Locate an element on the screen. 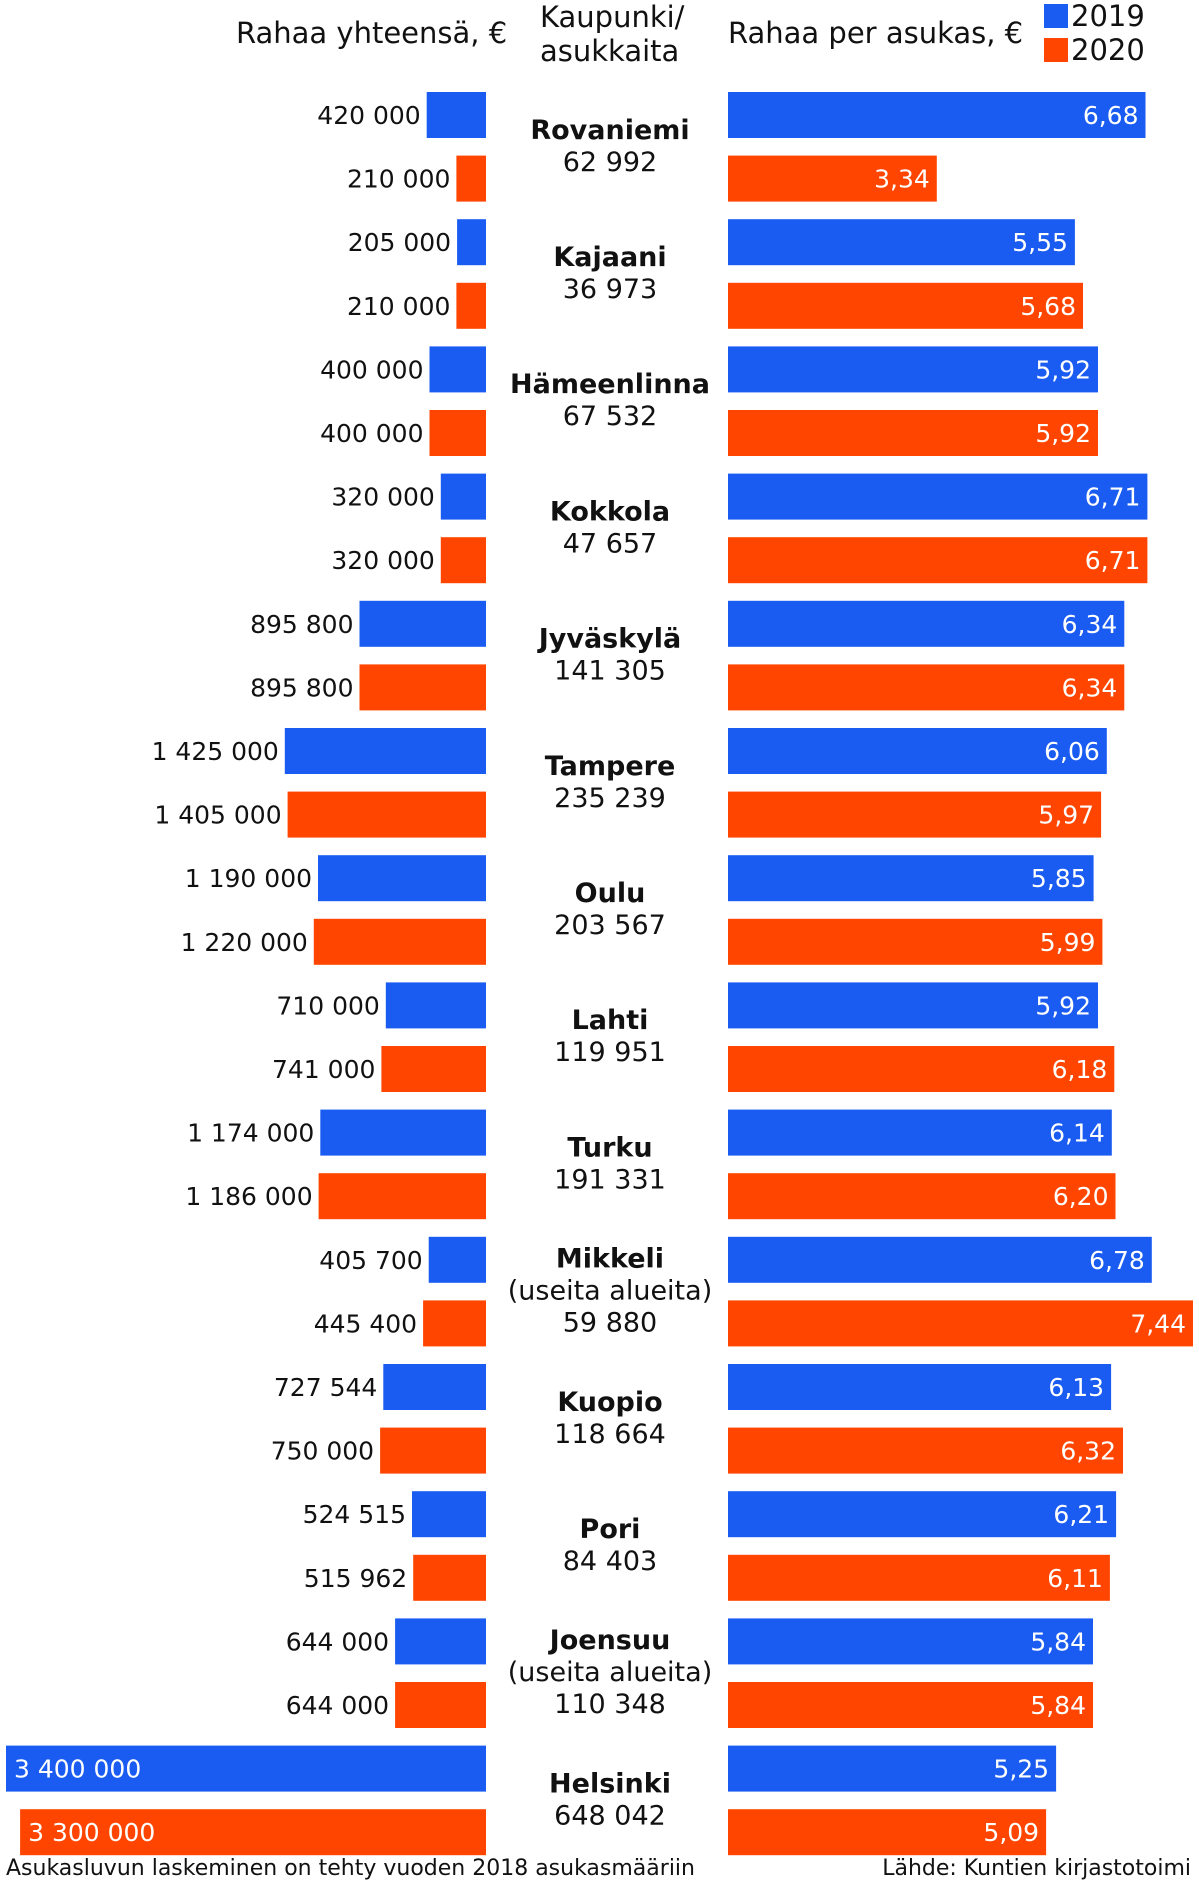  per-capita-label-mikkeli-2020: 7,44 is located at coordinates (1158, 1323).